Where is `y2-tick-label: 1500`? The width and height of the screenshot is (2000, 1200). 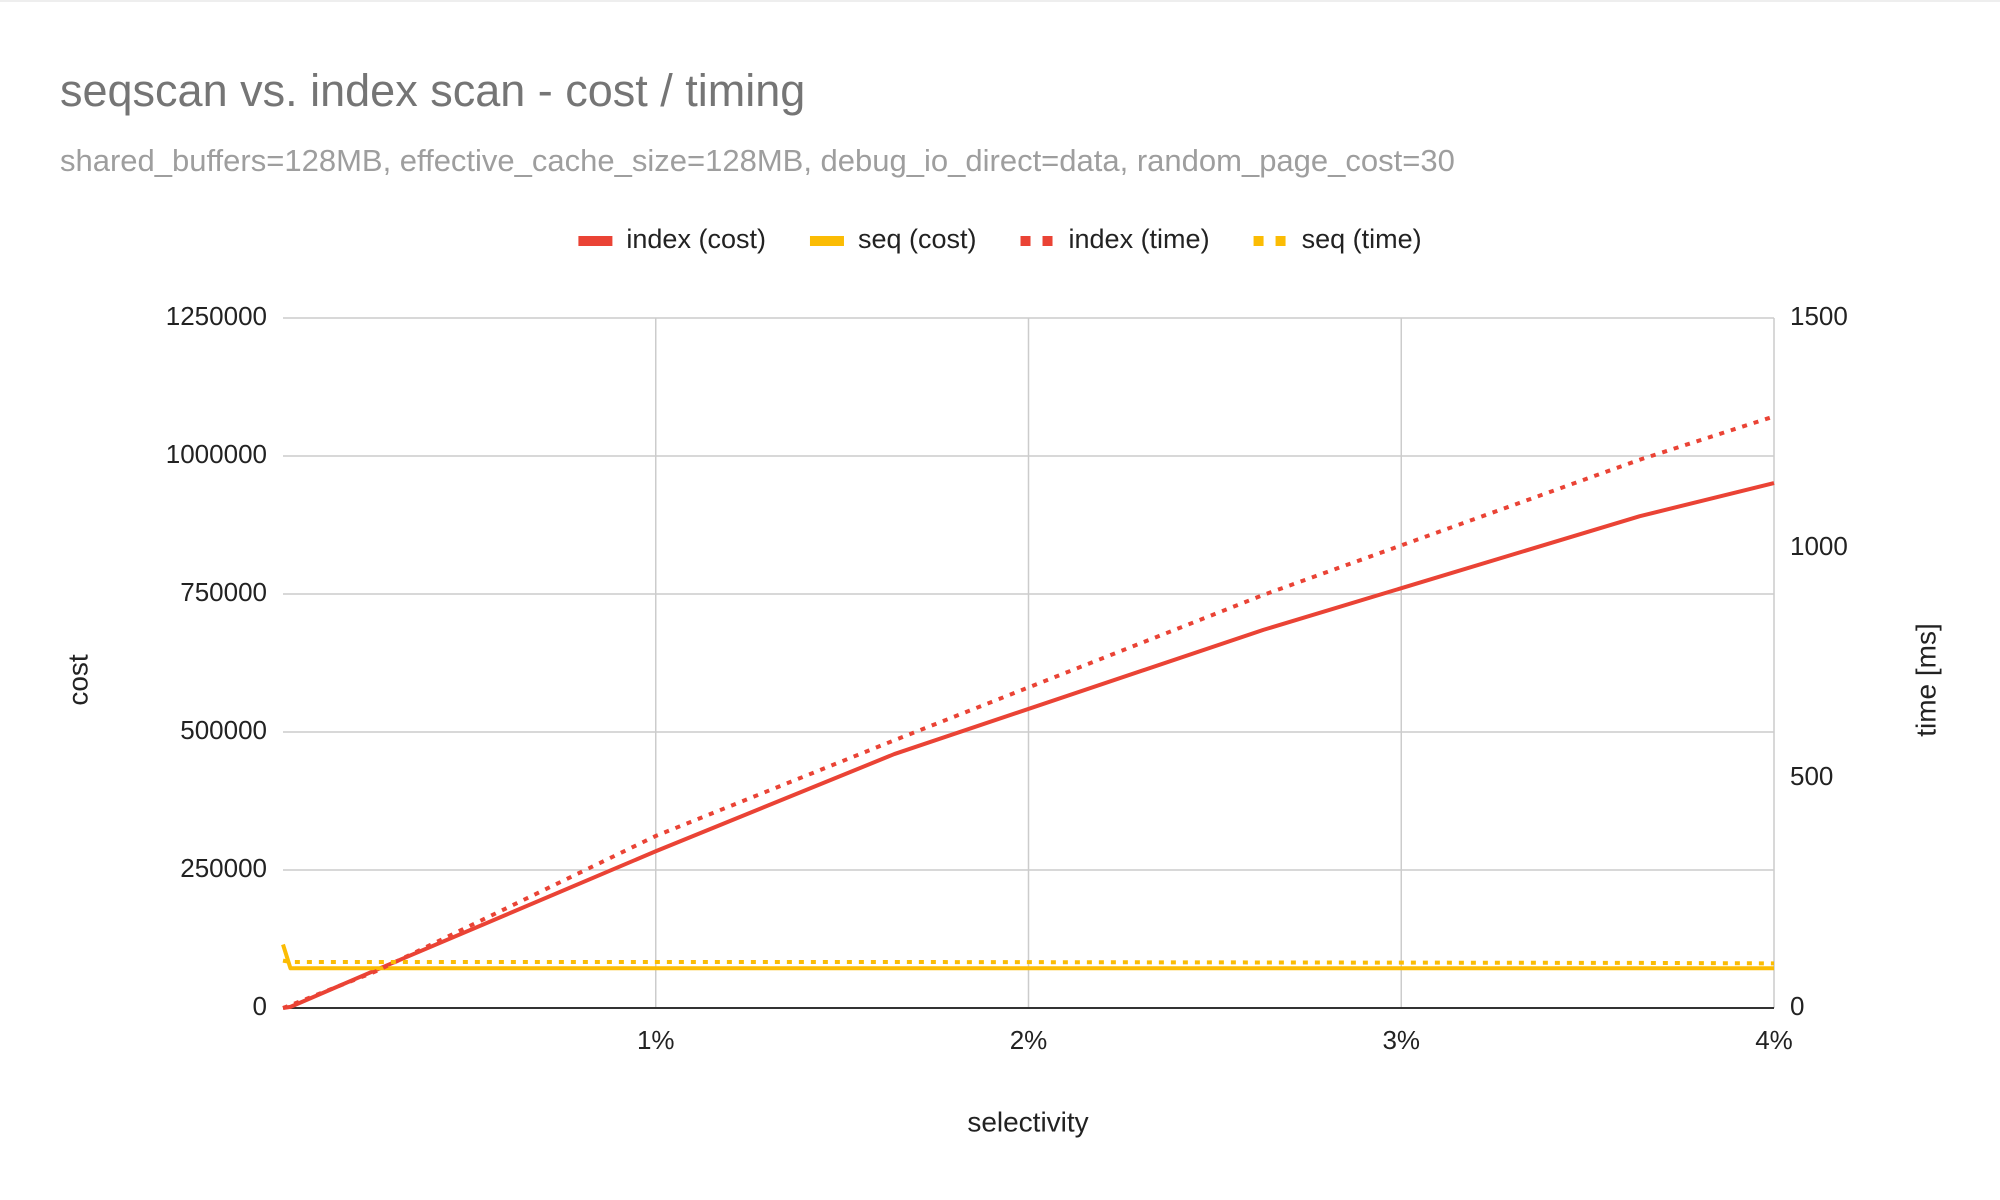
y2-tick-label: 1500 is located at coordinates (1819, 316).